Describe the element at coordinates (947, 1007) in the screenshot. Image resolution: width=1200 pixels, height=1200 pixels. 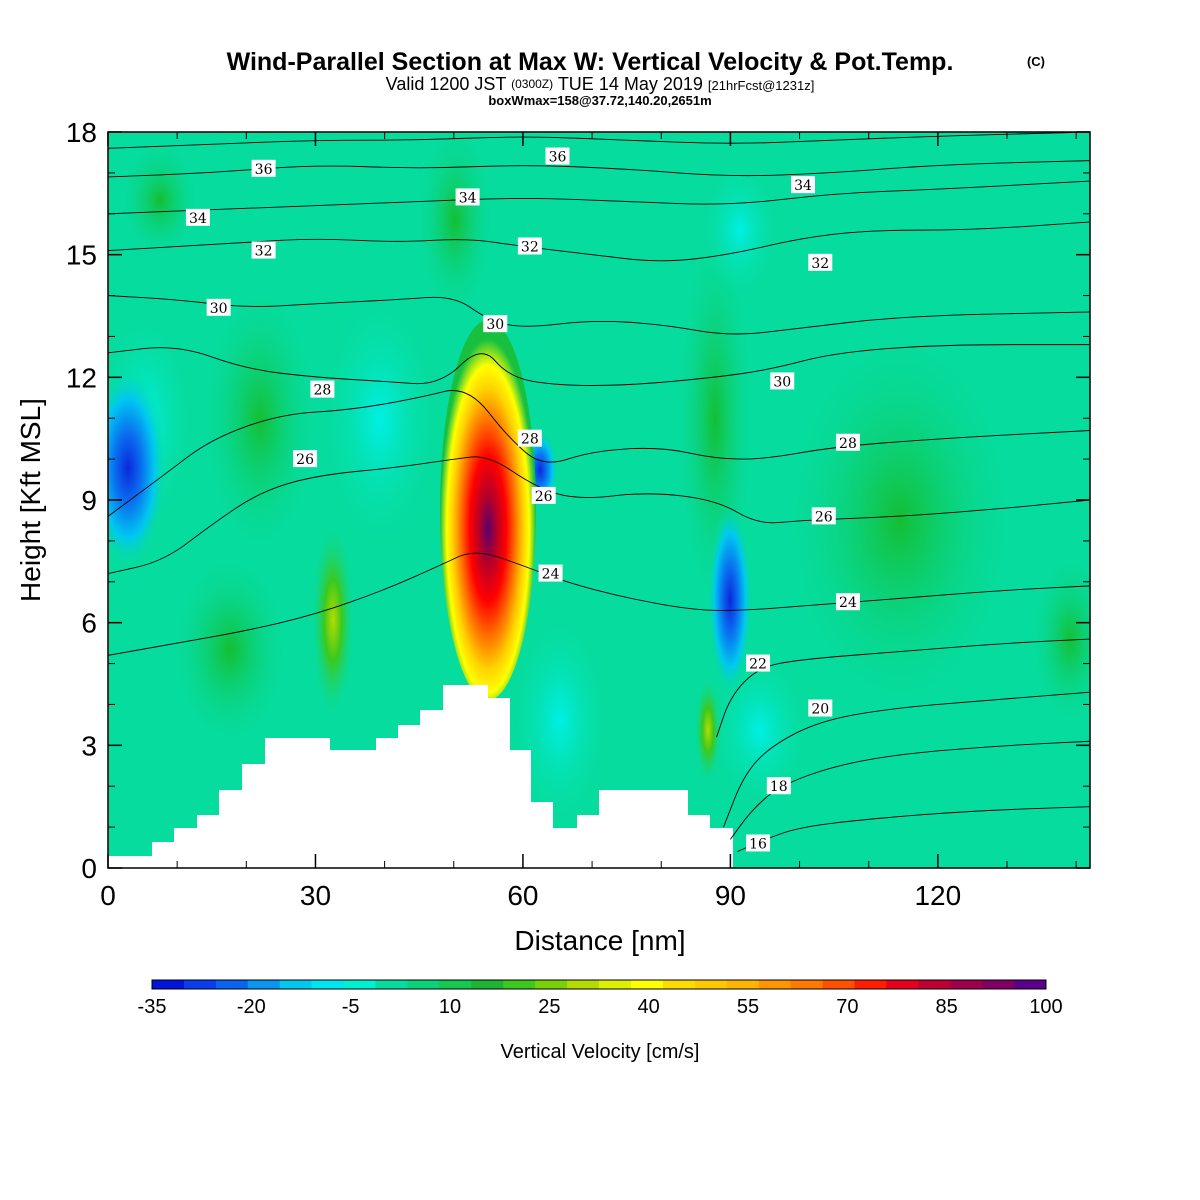
I see `colorbar-tick-label-8: 85` at that location.